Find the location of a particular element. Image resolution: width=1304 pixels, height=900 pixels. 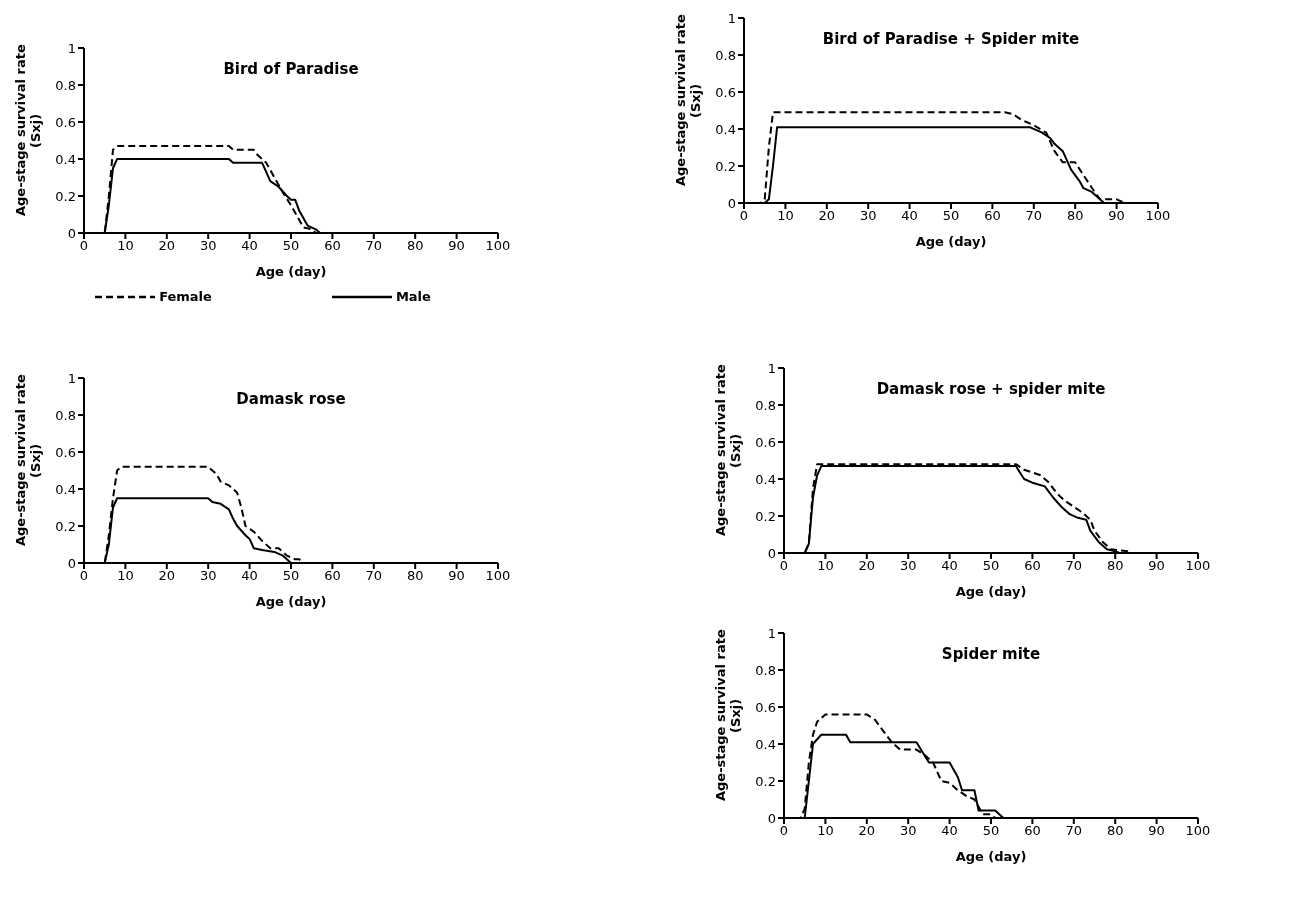

text: Bird of Paradise is located at coordinates (291, 69).